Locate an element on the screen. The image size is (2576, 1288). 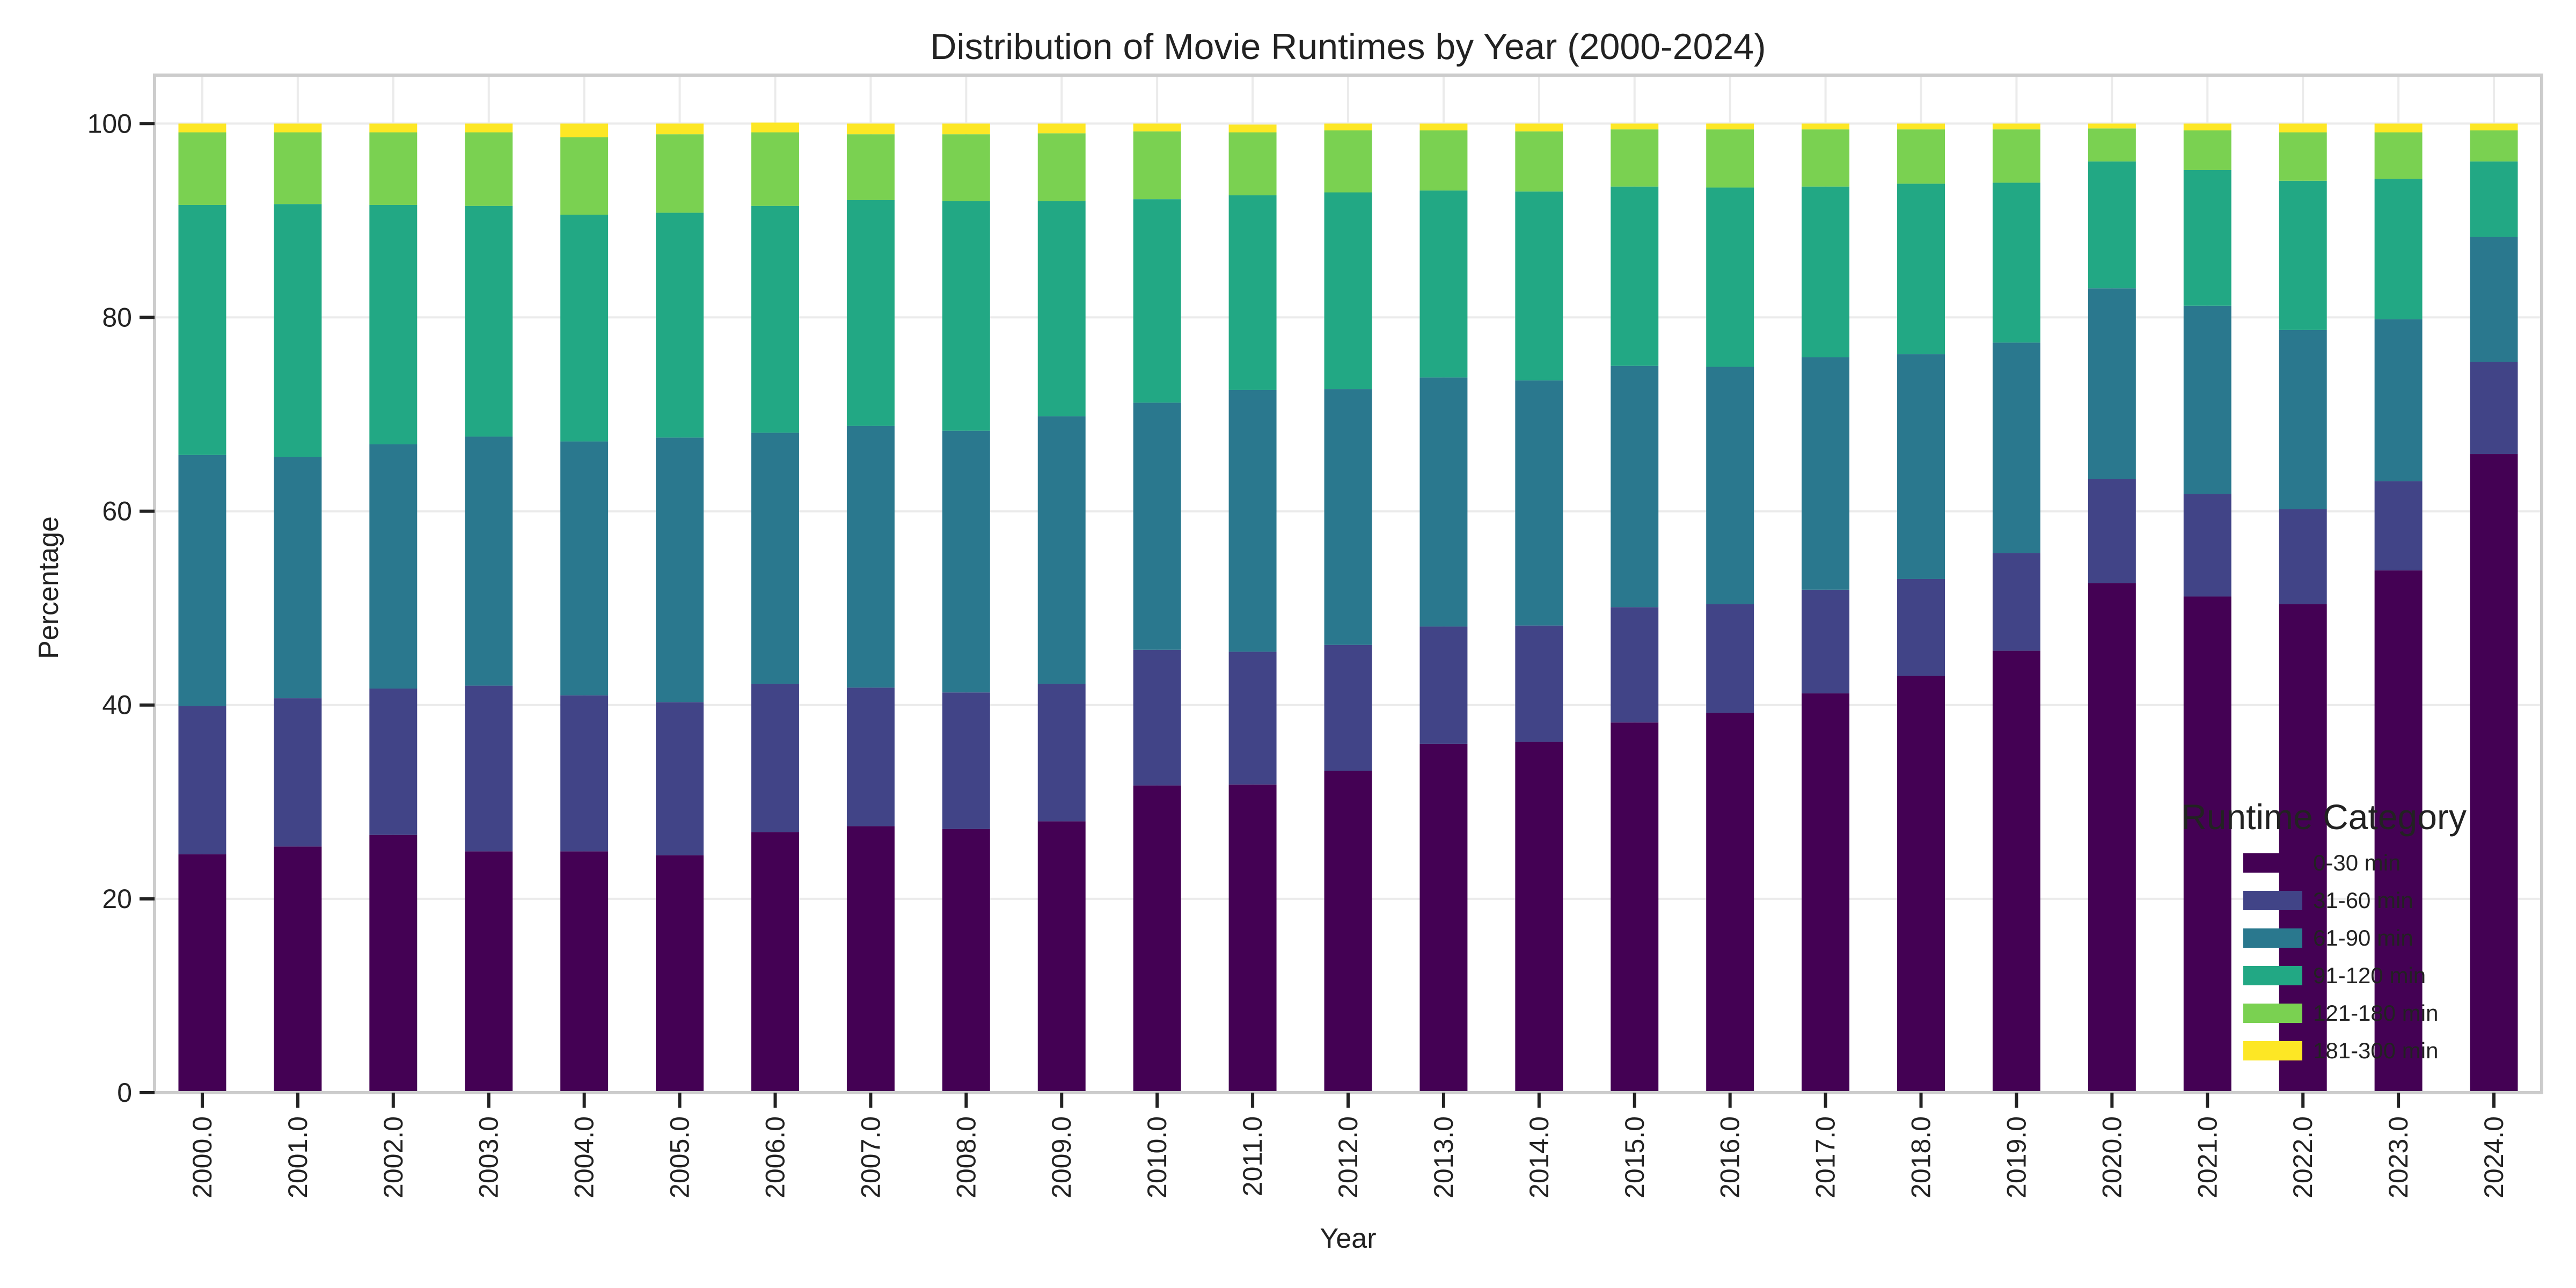
y-tick-label: 40 is located at coordinates (117, 705).